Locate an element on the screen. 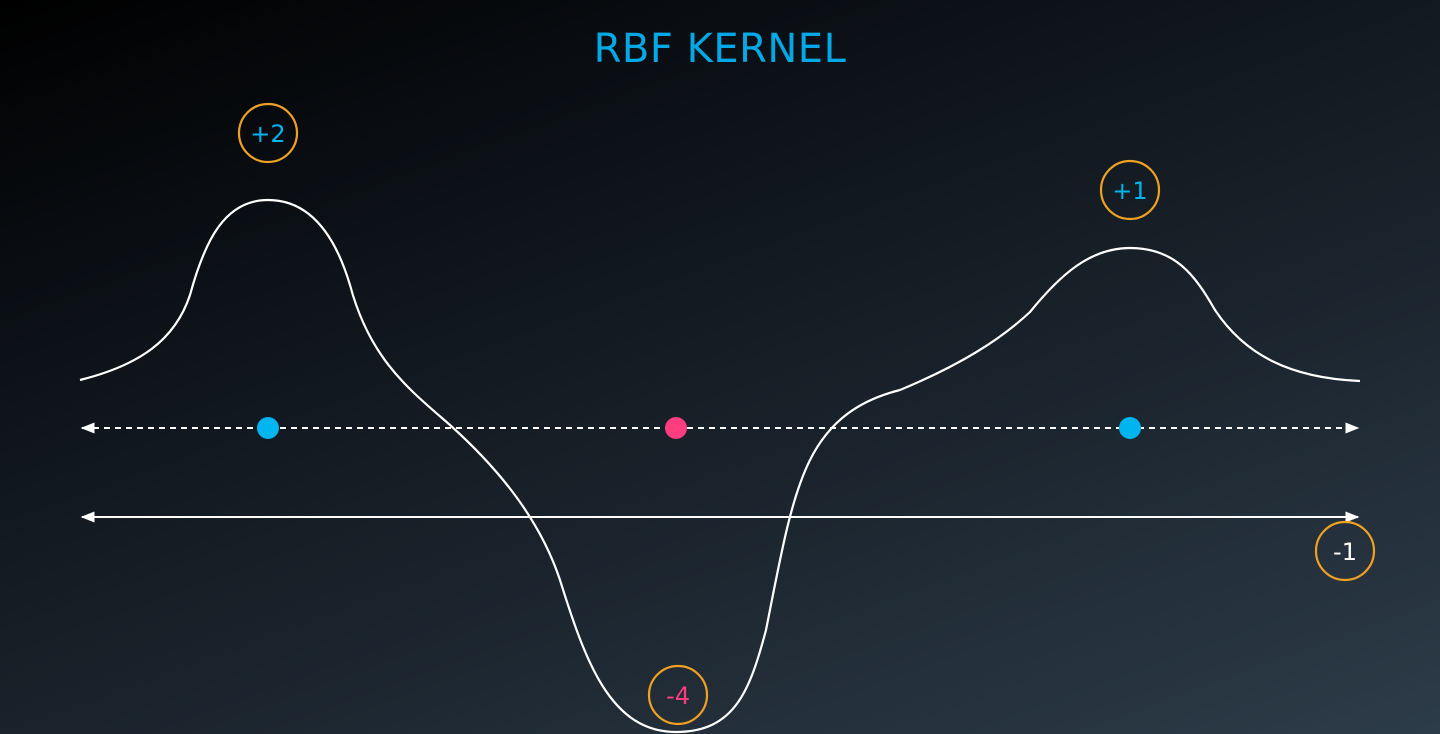  positive-point-left is located at coordinates (268, 428).